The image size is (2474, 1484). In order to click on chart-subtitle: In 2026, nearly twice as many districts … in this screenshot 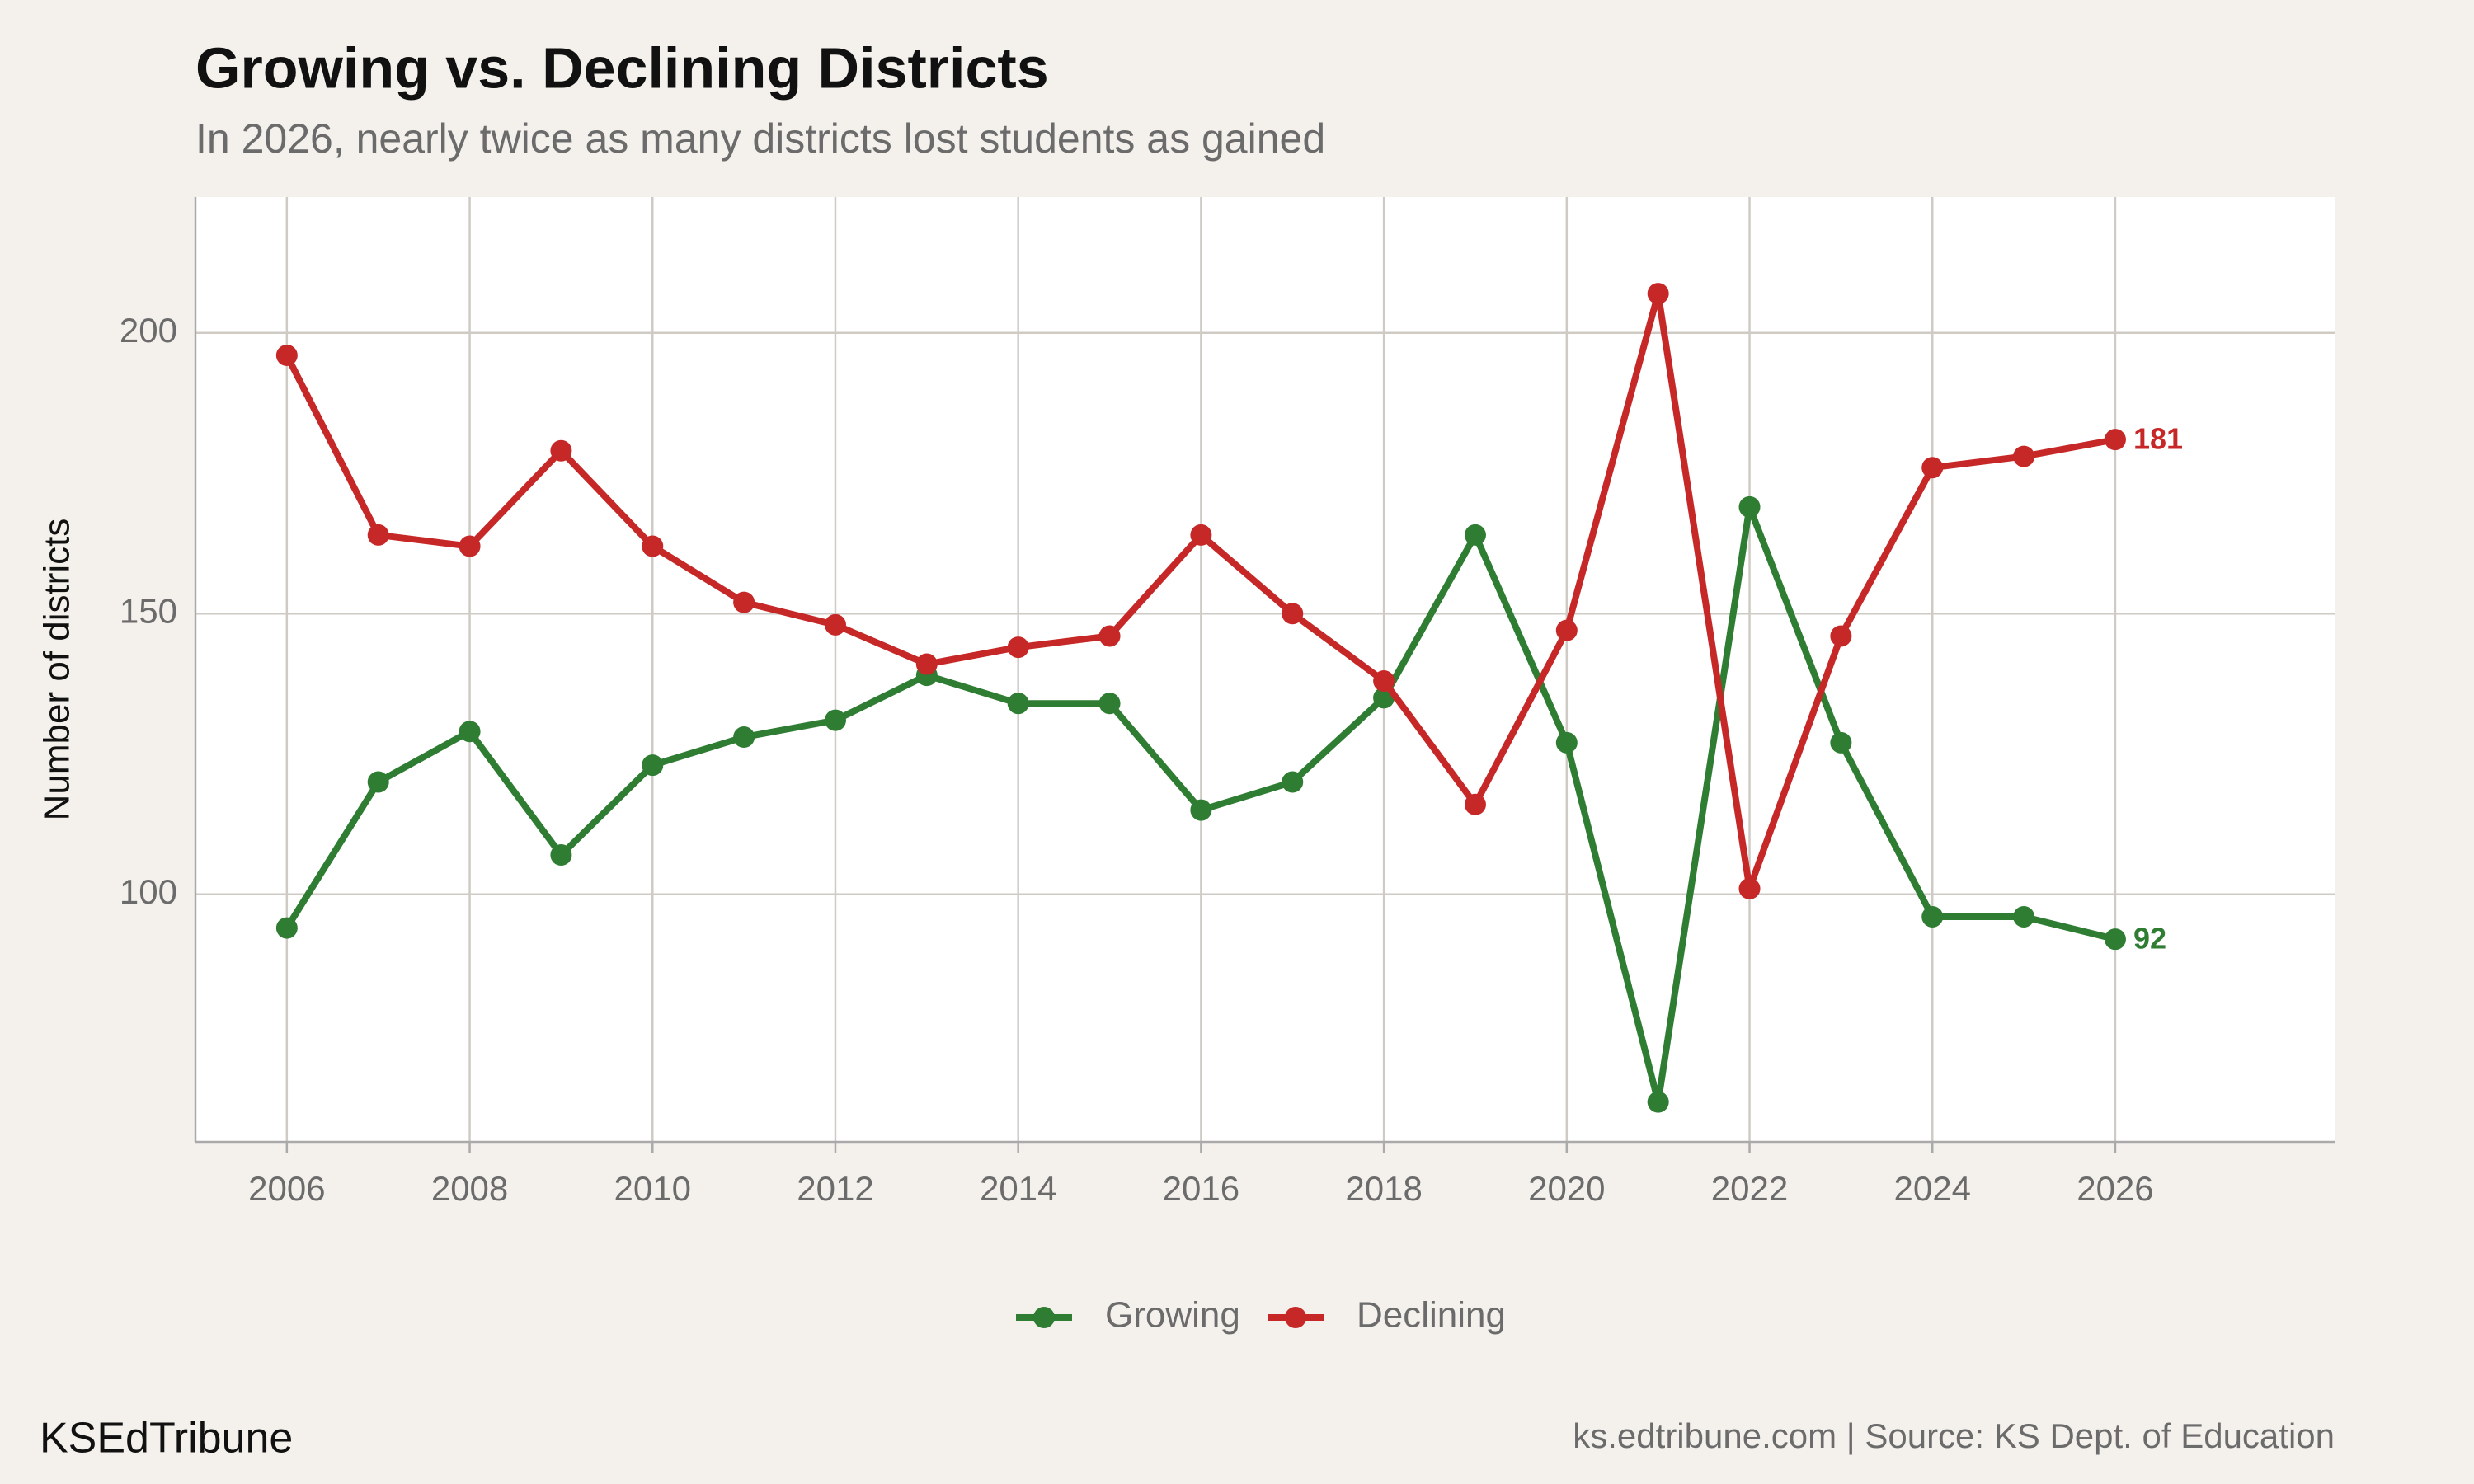, I will do `click(760, 138)`.